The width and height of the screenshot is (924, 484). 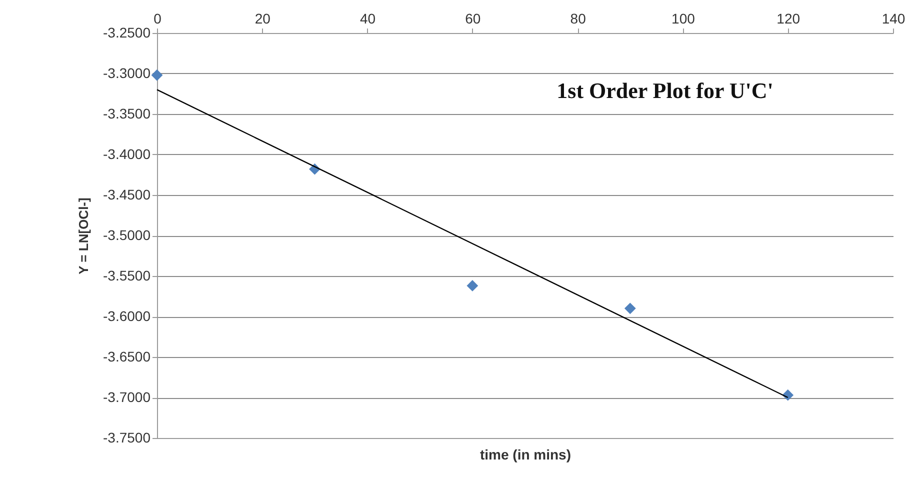 I want to click on y-tick-label: -3.3000, so click(x=127, y=73).